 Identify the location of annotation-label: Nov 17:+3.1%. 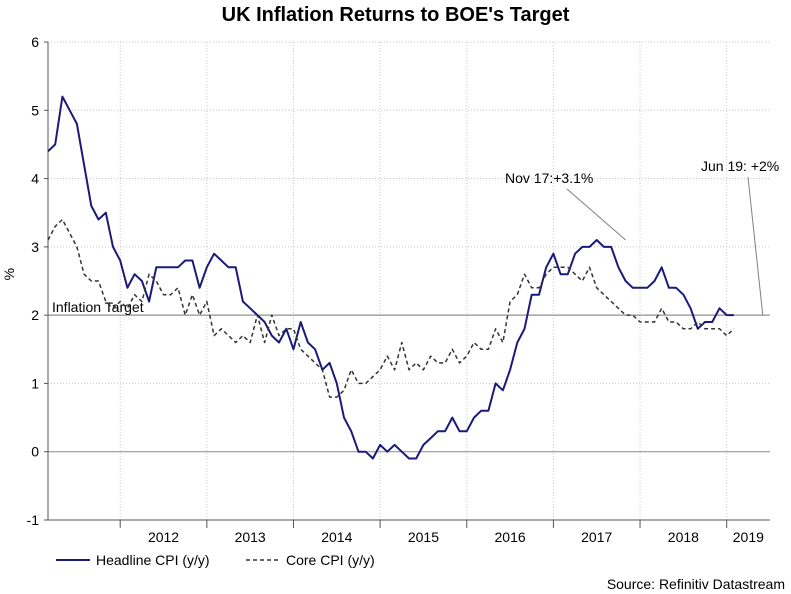
(549, 178).